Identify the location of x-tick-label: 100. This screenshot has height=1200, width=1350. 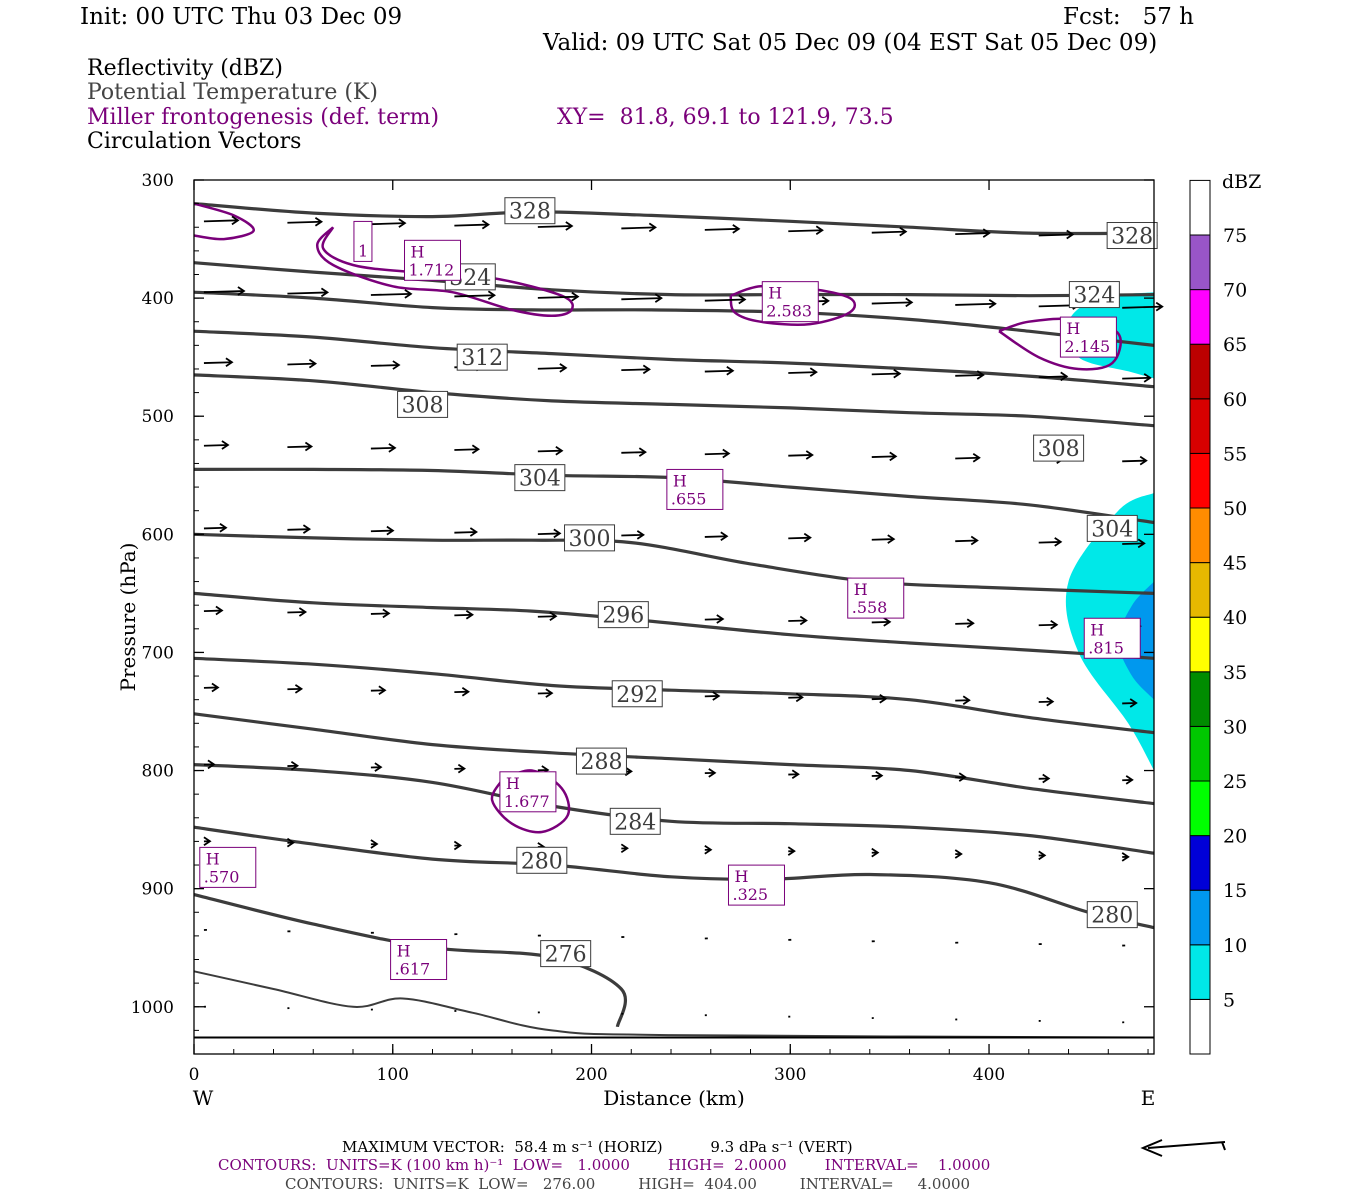
(393, 1075).